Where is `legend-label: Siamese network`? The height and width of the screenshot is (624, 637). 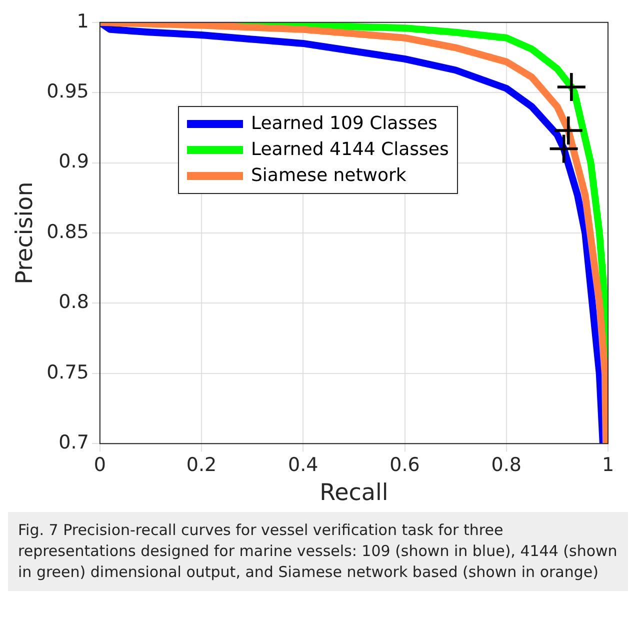 legend-label: Siamese network is located at coordinates (328, 176).